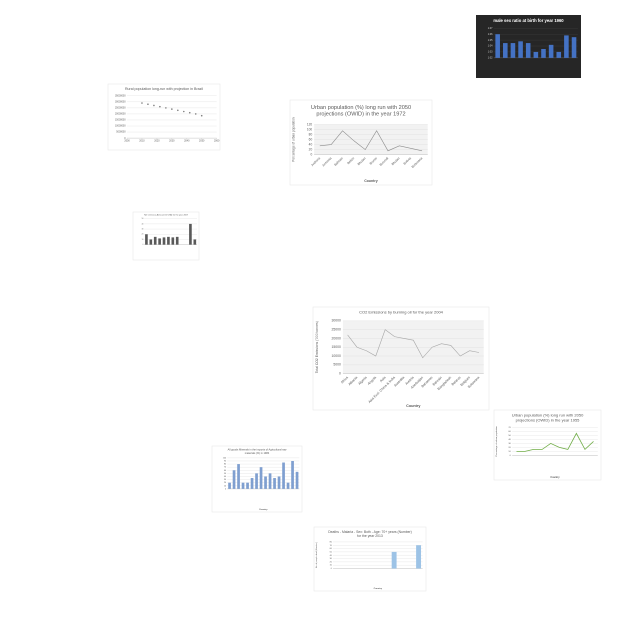 The image size is (640, 640). Describe the element at coordinates (120, 95) in the screenshot. I see `y-tick-label: 35000000` at that location.